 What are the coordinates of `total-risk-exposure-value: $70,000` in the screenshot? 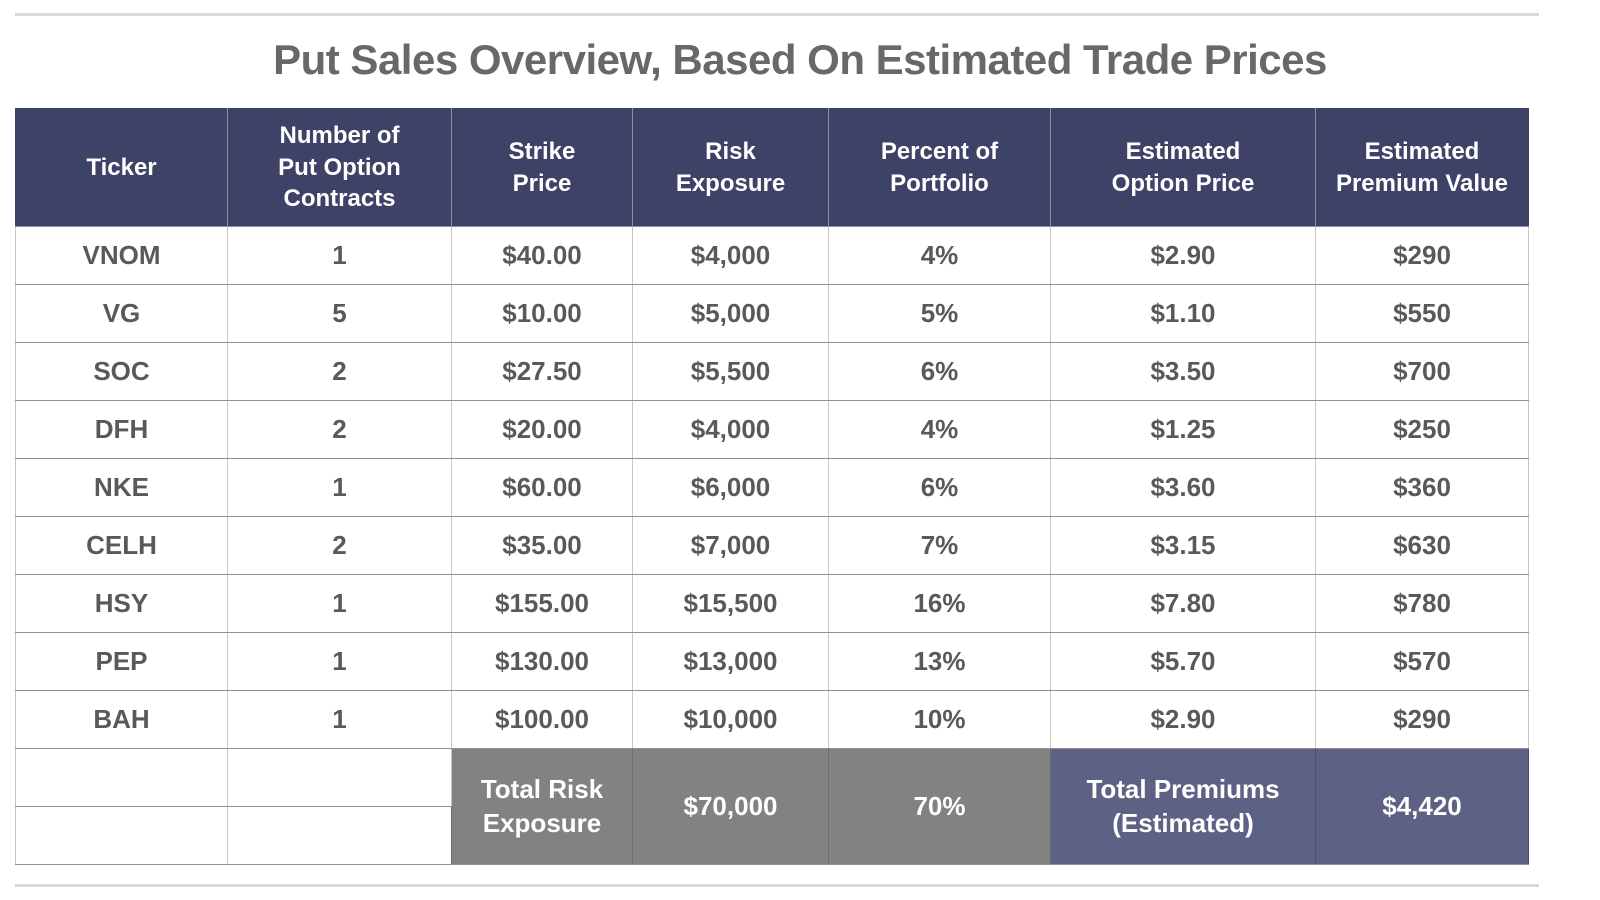 It's located at (730, 806).